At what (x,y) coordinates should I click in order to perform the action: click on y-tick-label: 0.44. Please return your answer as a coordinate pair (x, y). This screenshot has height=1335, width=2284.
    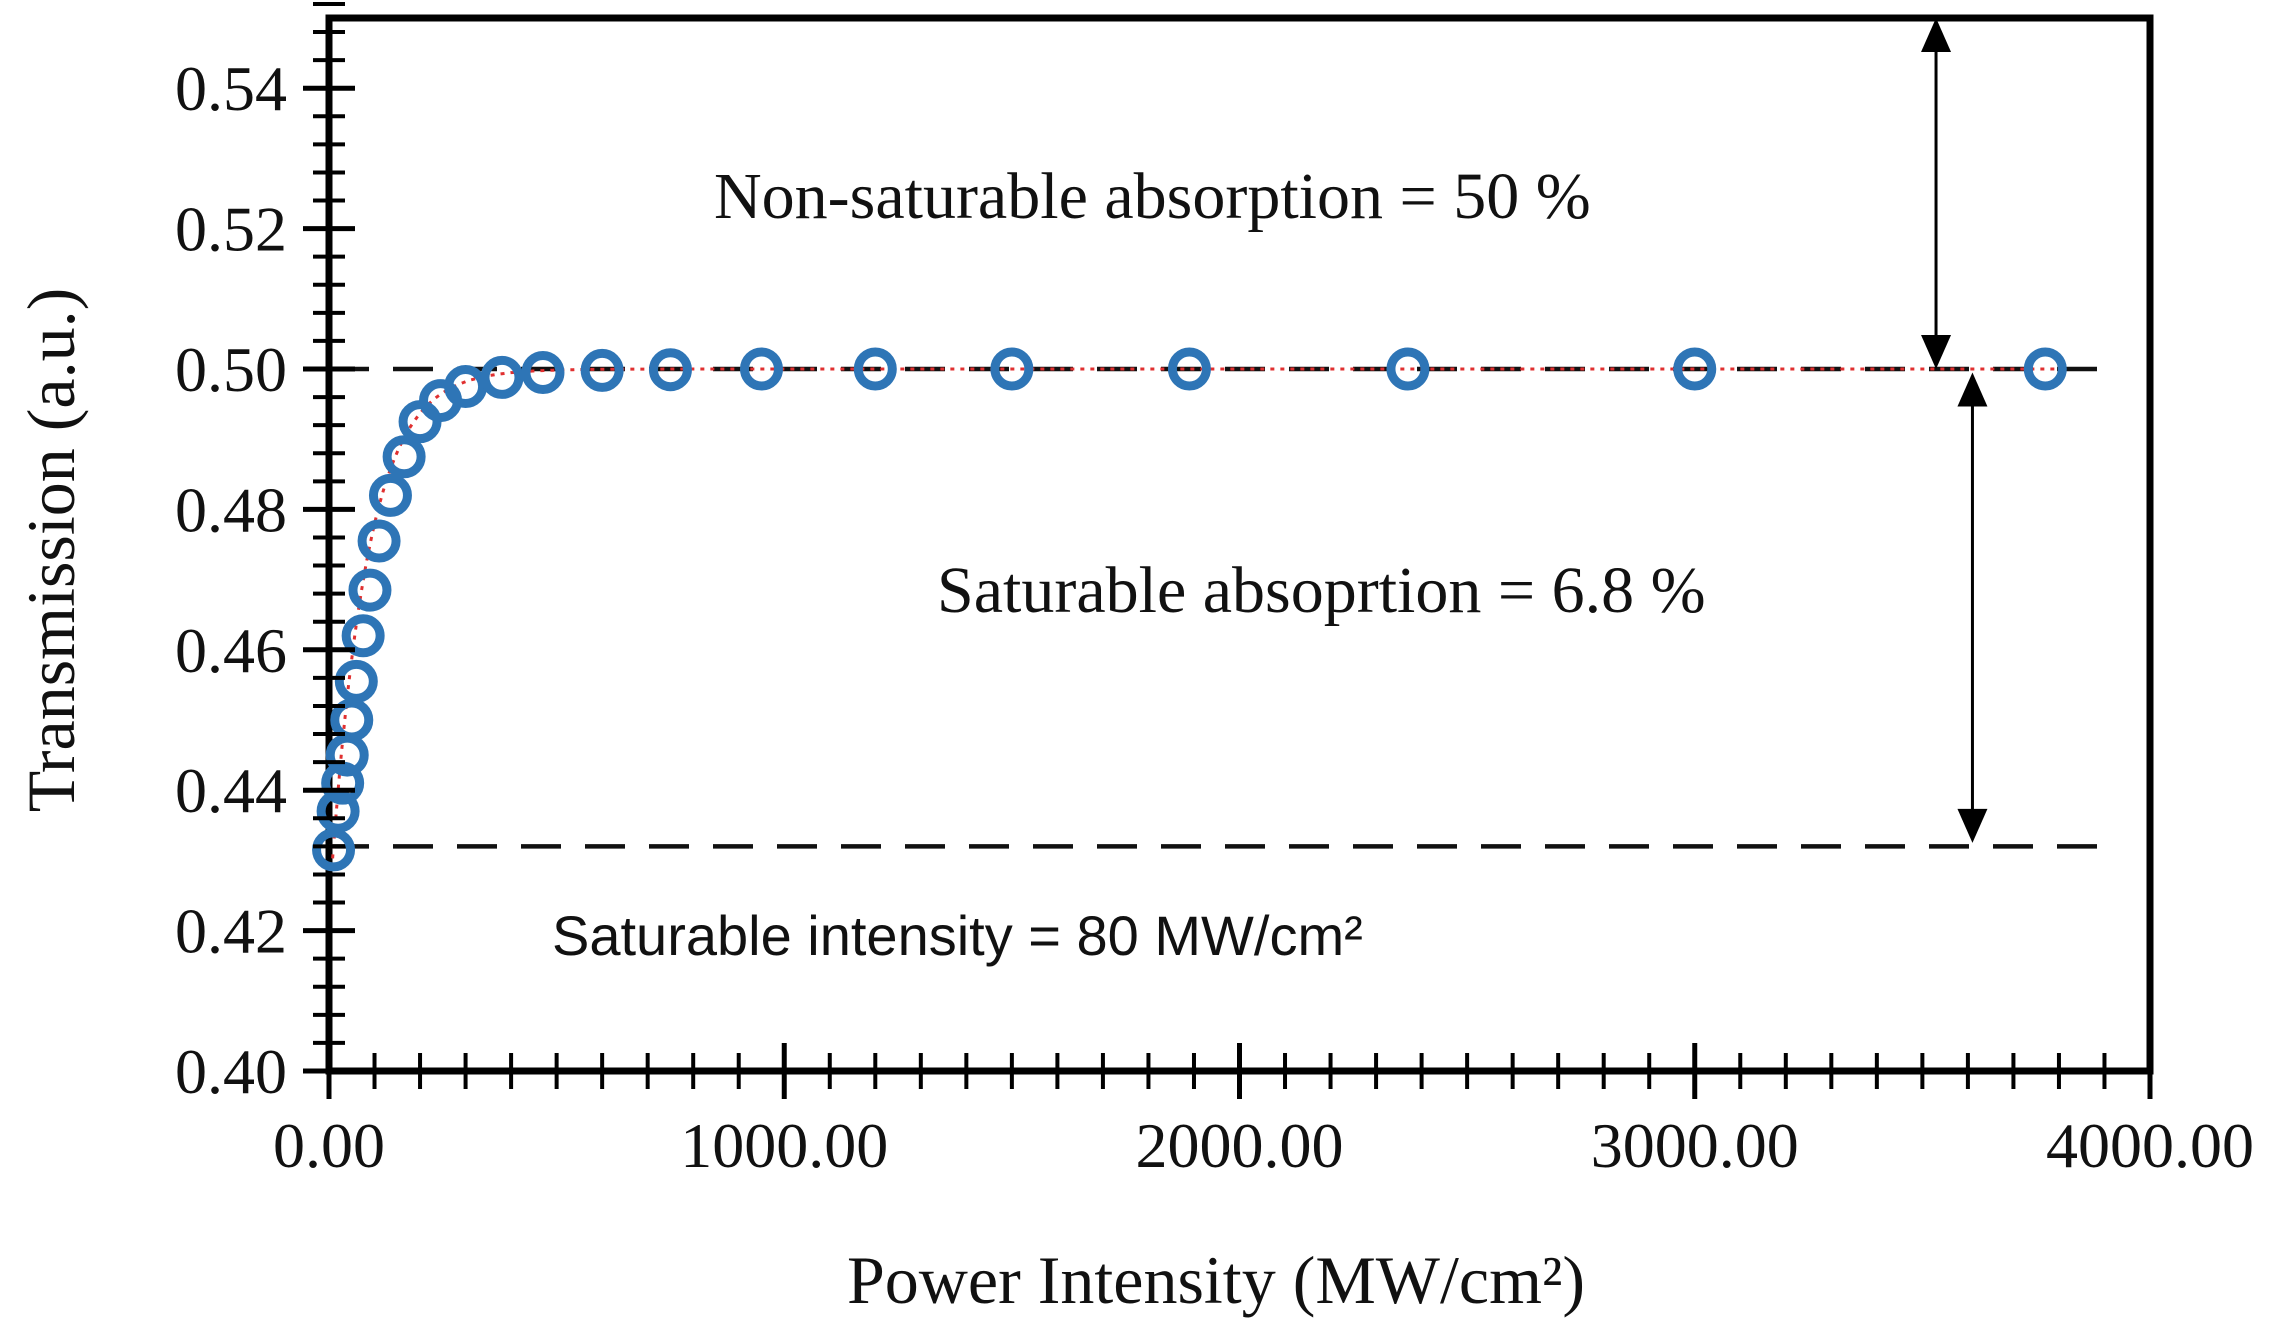
    Looking at the image, I should click on (231, 790).